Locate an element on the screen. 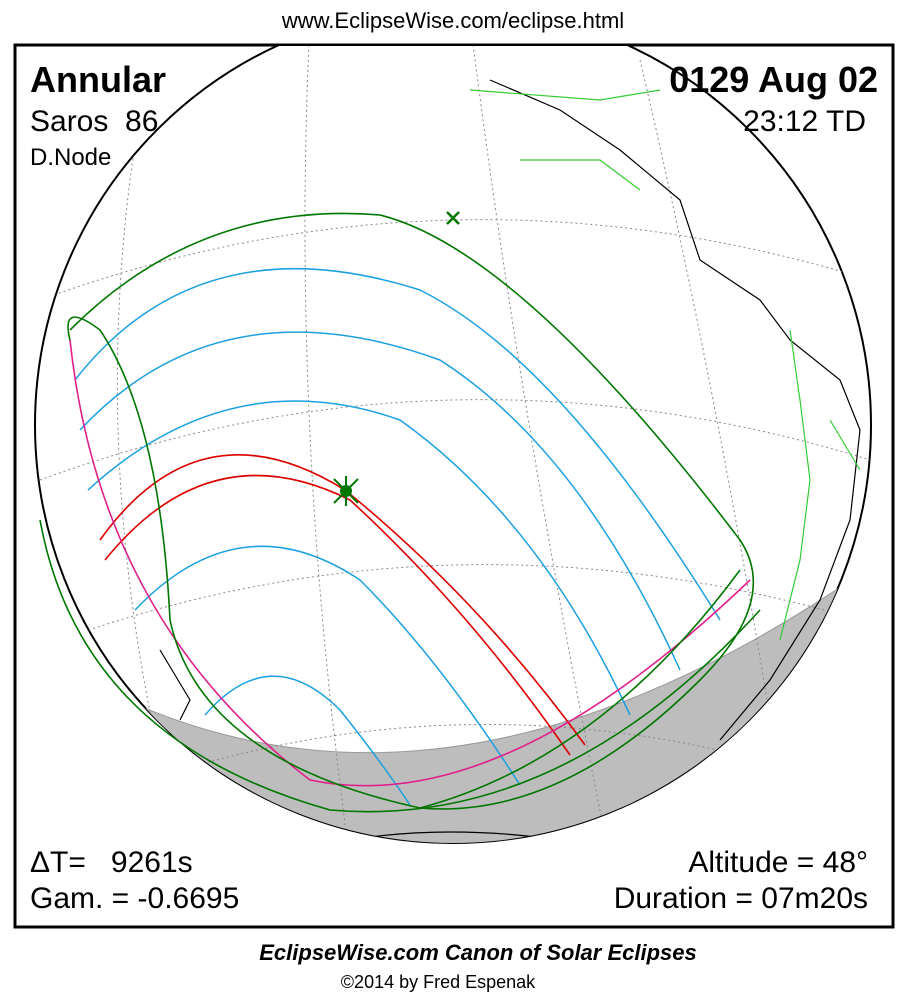 Image resolution: width=908 pixels, height=1004 pixels. delta-t: ΔT= 9261s is located at coordinates (111, 862).